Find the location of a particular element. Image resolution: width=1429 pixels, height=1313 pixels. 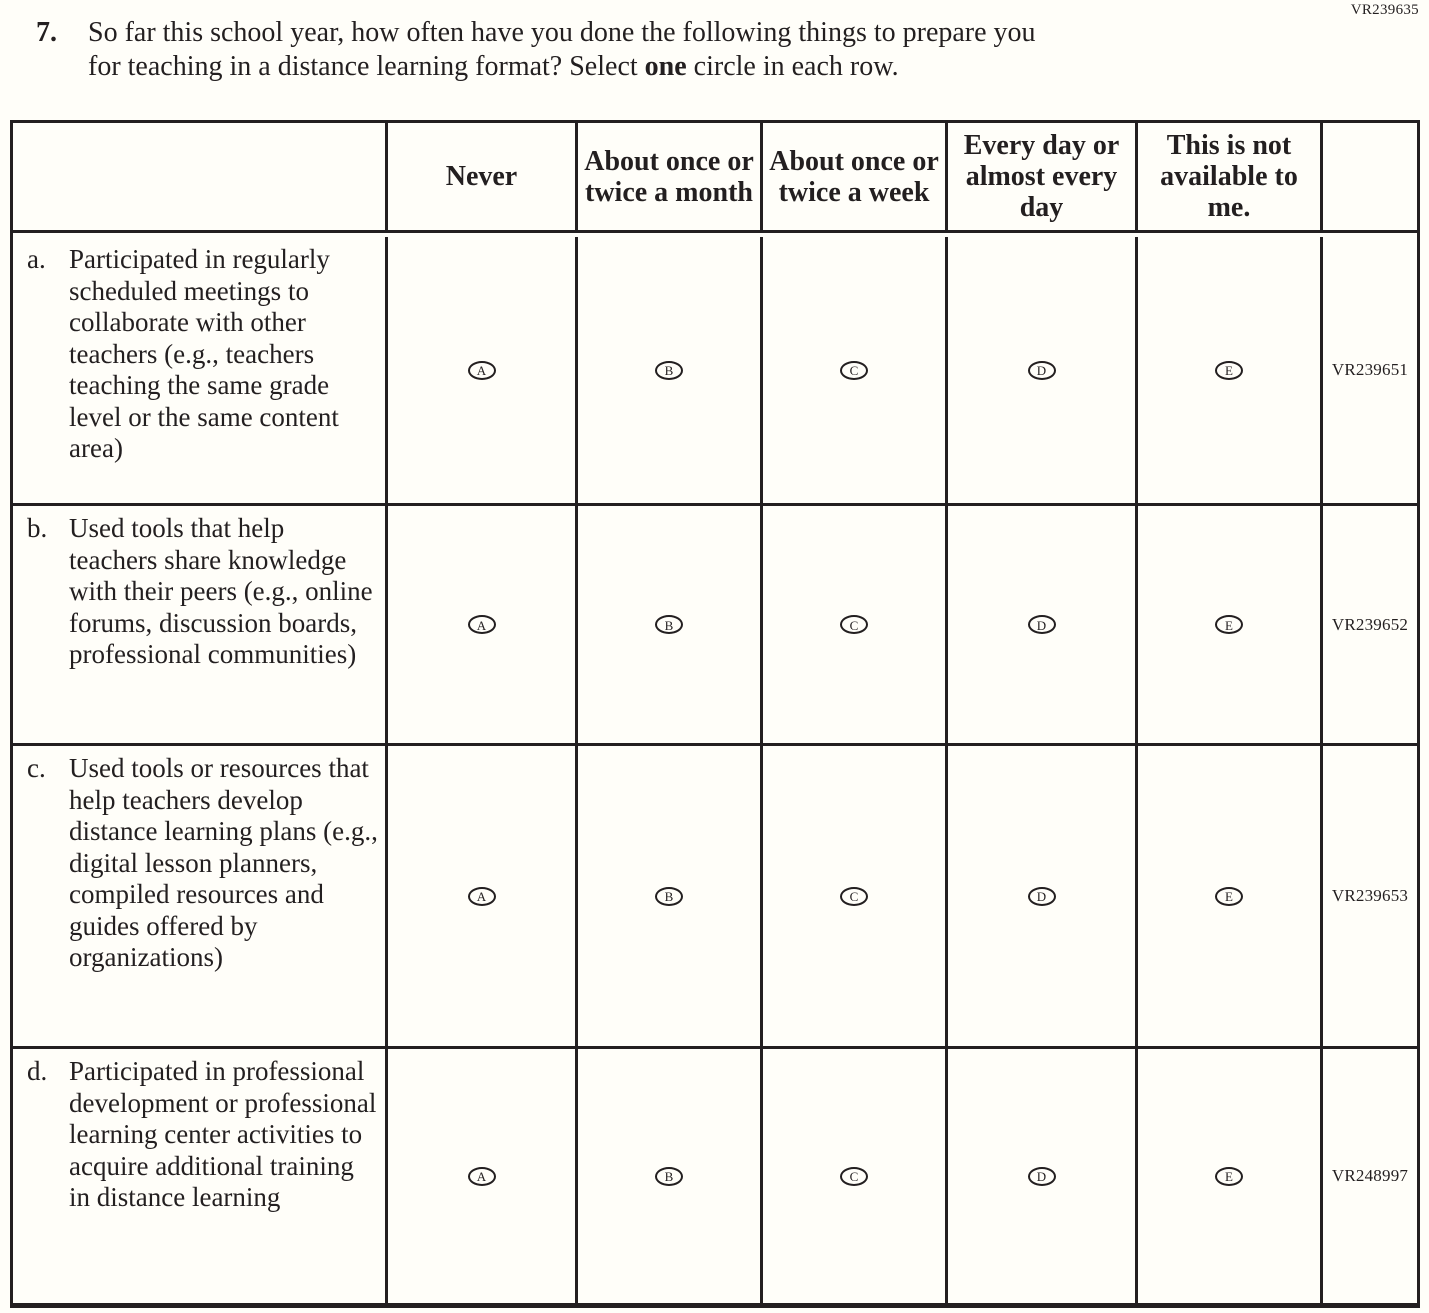

header-cell-never: Never is located at coordinates (483, 176).